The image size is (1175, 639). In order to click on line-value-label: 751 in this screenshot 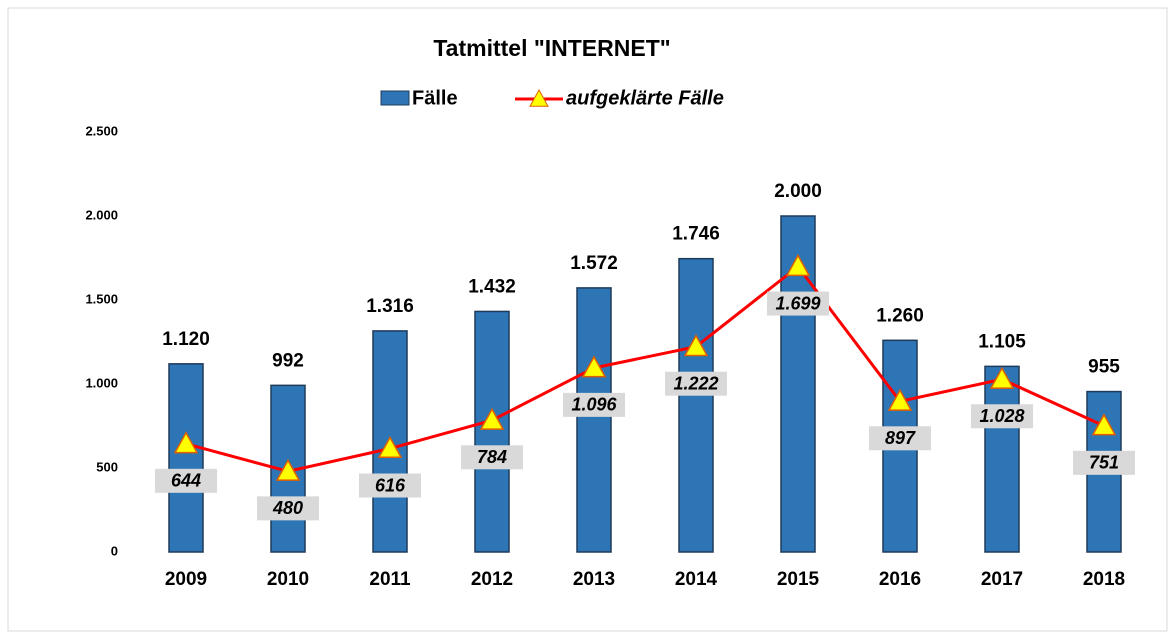, I will do `click(1104, 463)`.